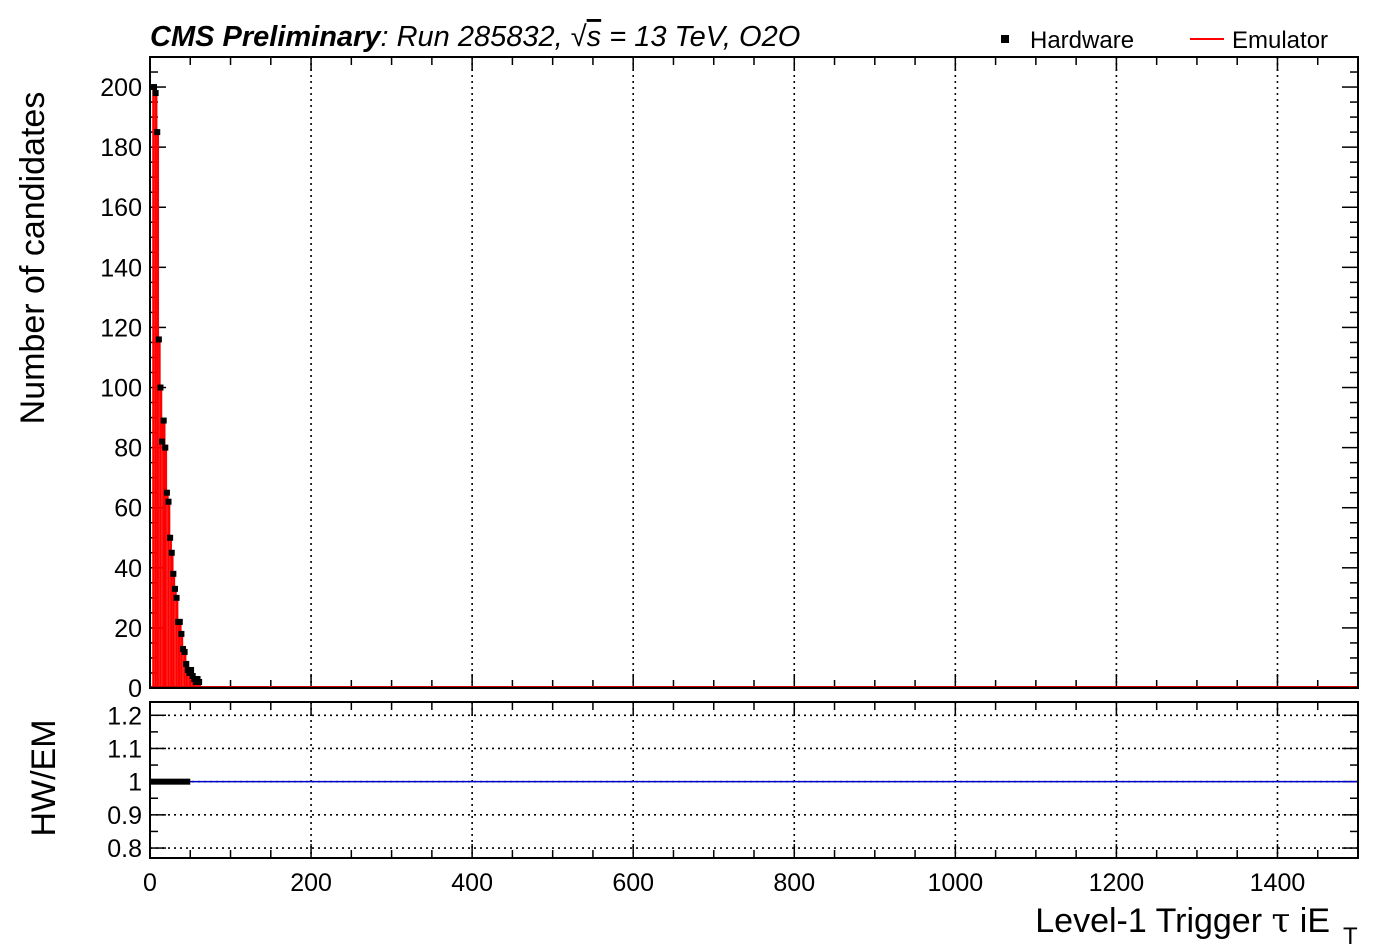  I want to click on x-axis-label-main: Level-1 Trigger, so click(1153, 921).